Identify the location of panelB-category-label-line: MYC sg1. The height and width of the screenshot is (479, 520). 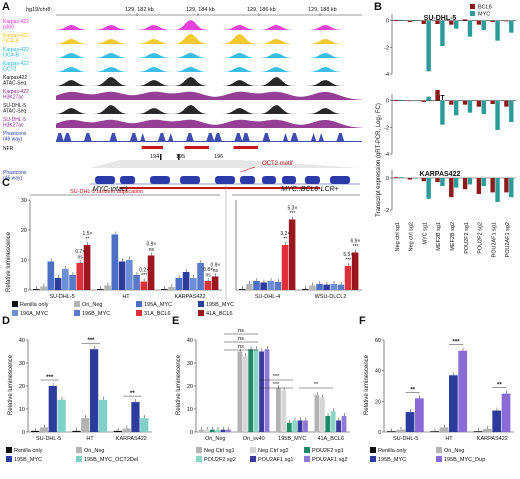
(425, 233).